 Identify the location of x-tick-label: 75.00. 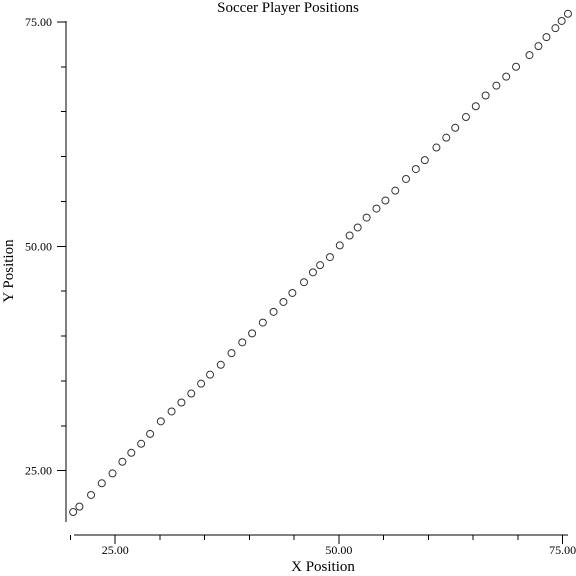
(562, 550).